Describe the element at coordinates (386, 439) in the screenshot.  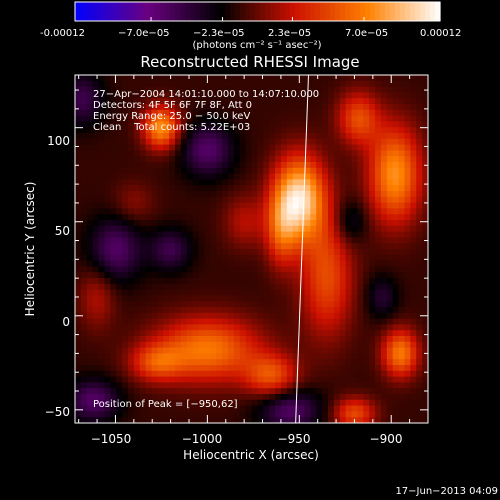
I see `x-tick-label: −900` at that location.